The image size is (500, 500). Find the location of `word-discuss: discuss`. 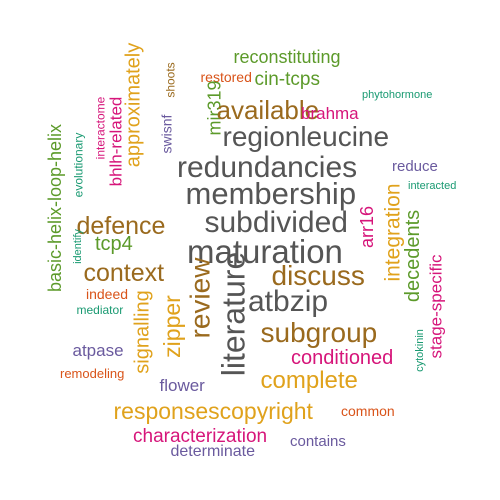

word-discuss: discuss is located at coordinates (318, 275).